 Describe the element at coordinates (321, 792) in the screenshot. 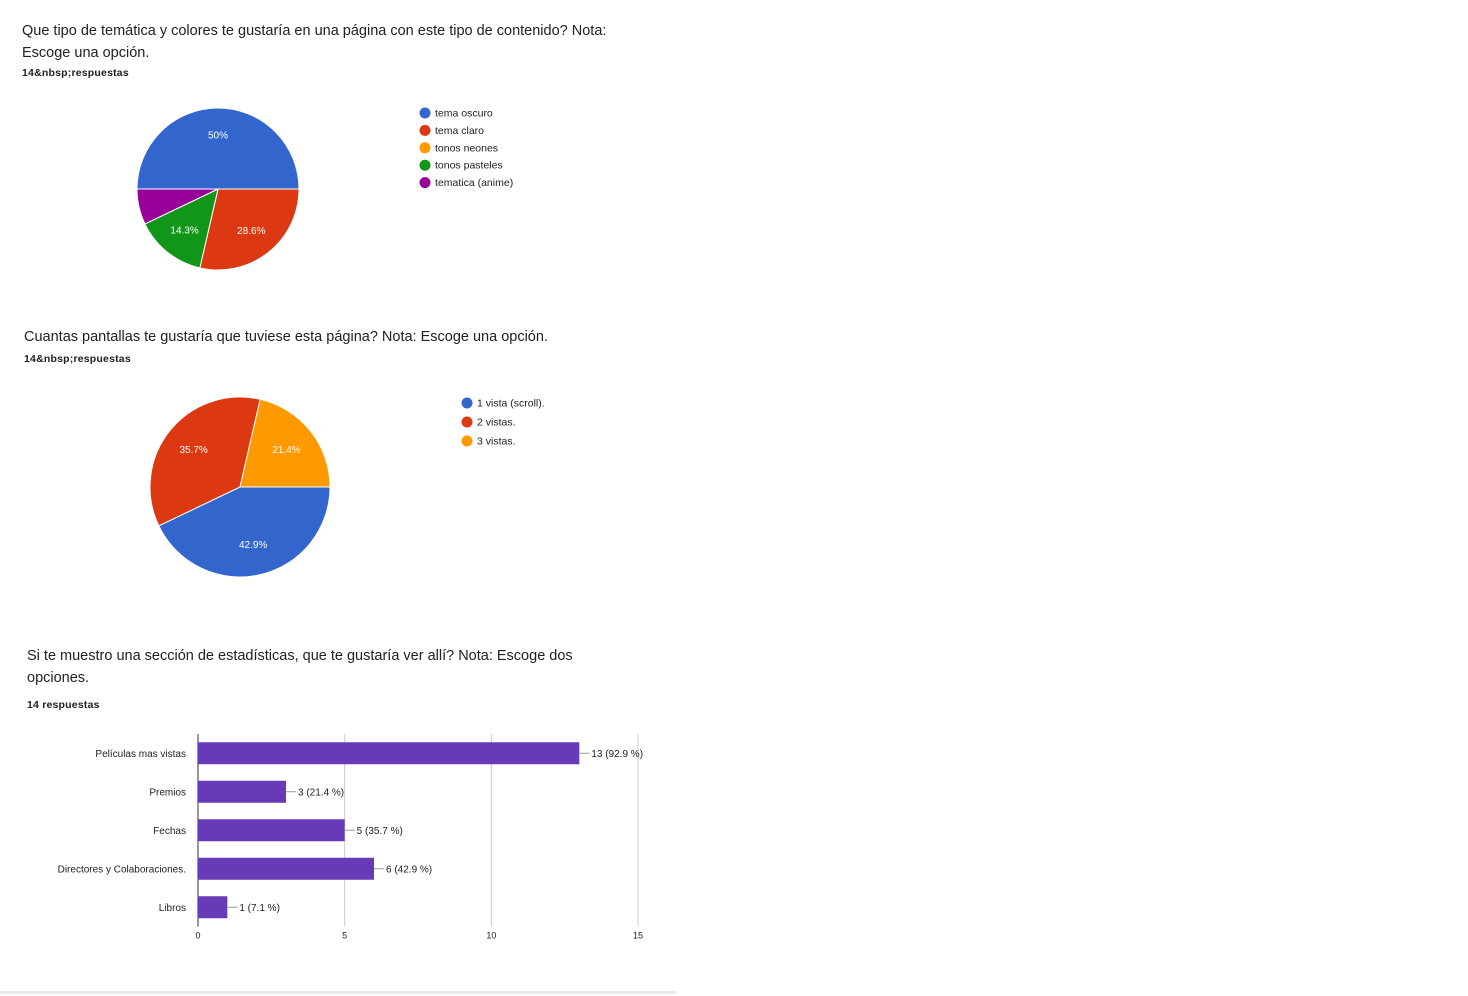

I see `bar-value-label-1: 3 (21.4 %)` at that location.